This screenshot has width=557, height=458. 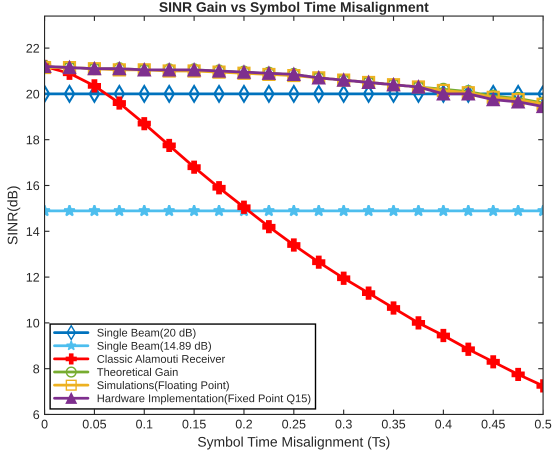 What do you see at coordinates (163, 386) in the screenshot?
I see `legend-label: Simulations(Floating Point)` at bounding box center [163, 386].